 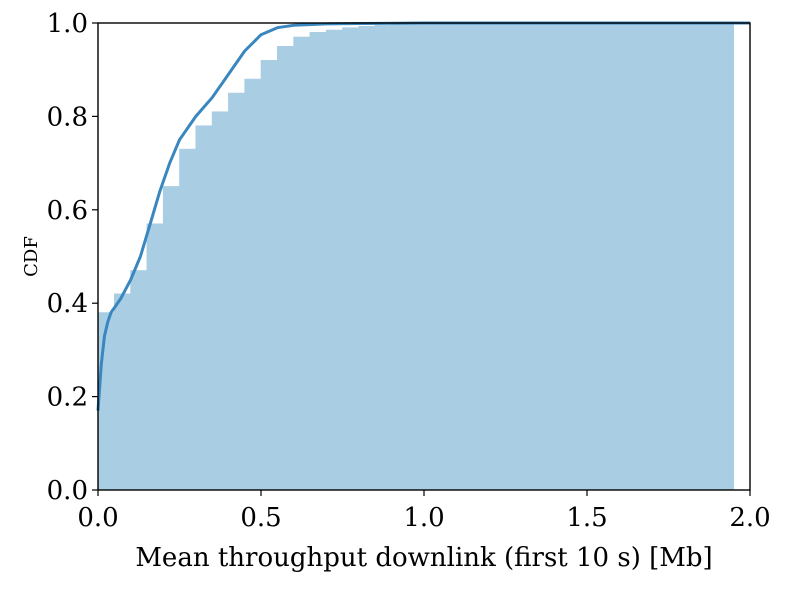 I want to click on x-tick-label: 2.0, so click(x=749, y=518).